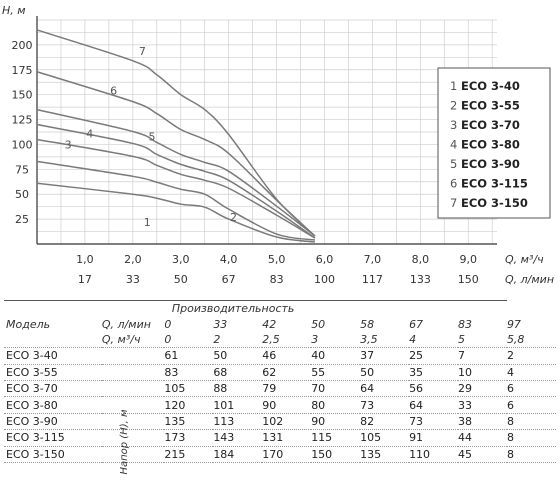 The width and height of the screenshot is (560, 504). What do you see at coordinates (22, 45) in the screenshot?
I see `y-tick-label: 200` at bounding box center [22, 45].